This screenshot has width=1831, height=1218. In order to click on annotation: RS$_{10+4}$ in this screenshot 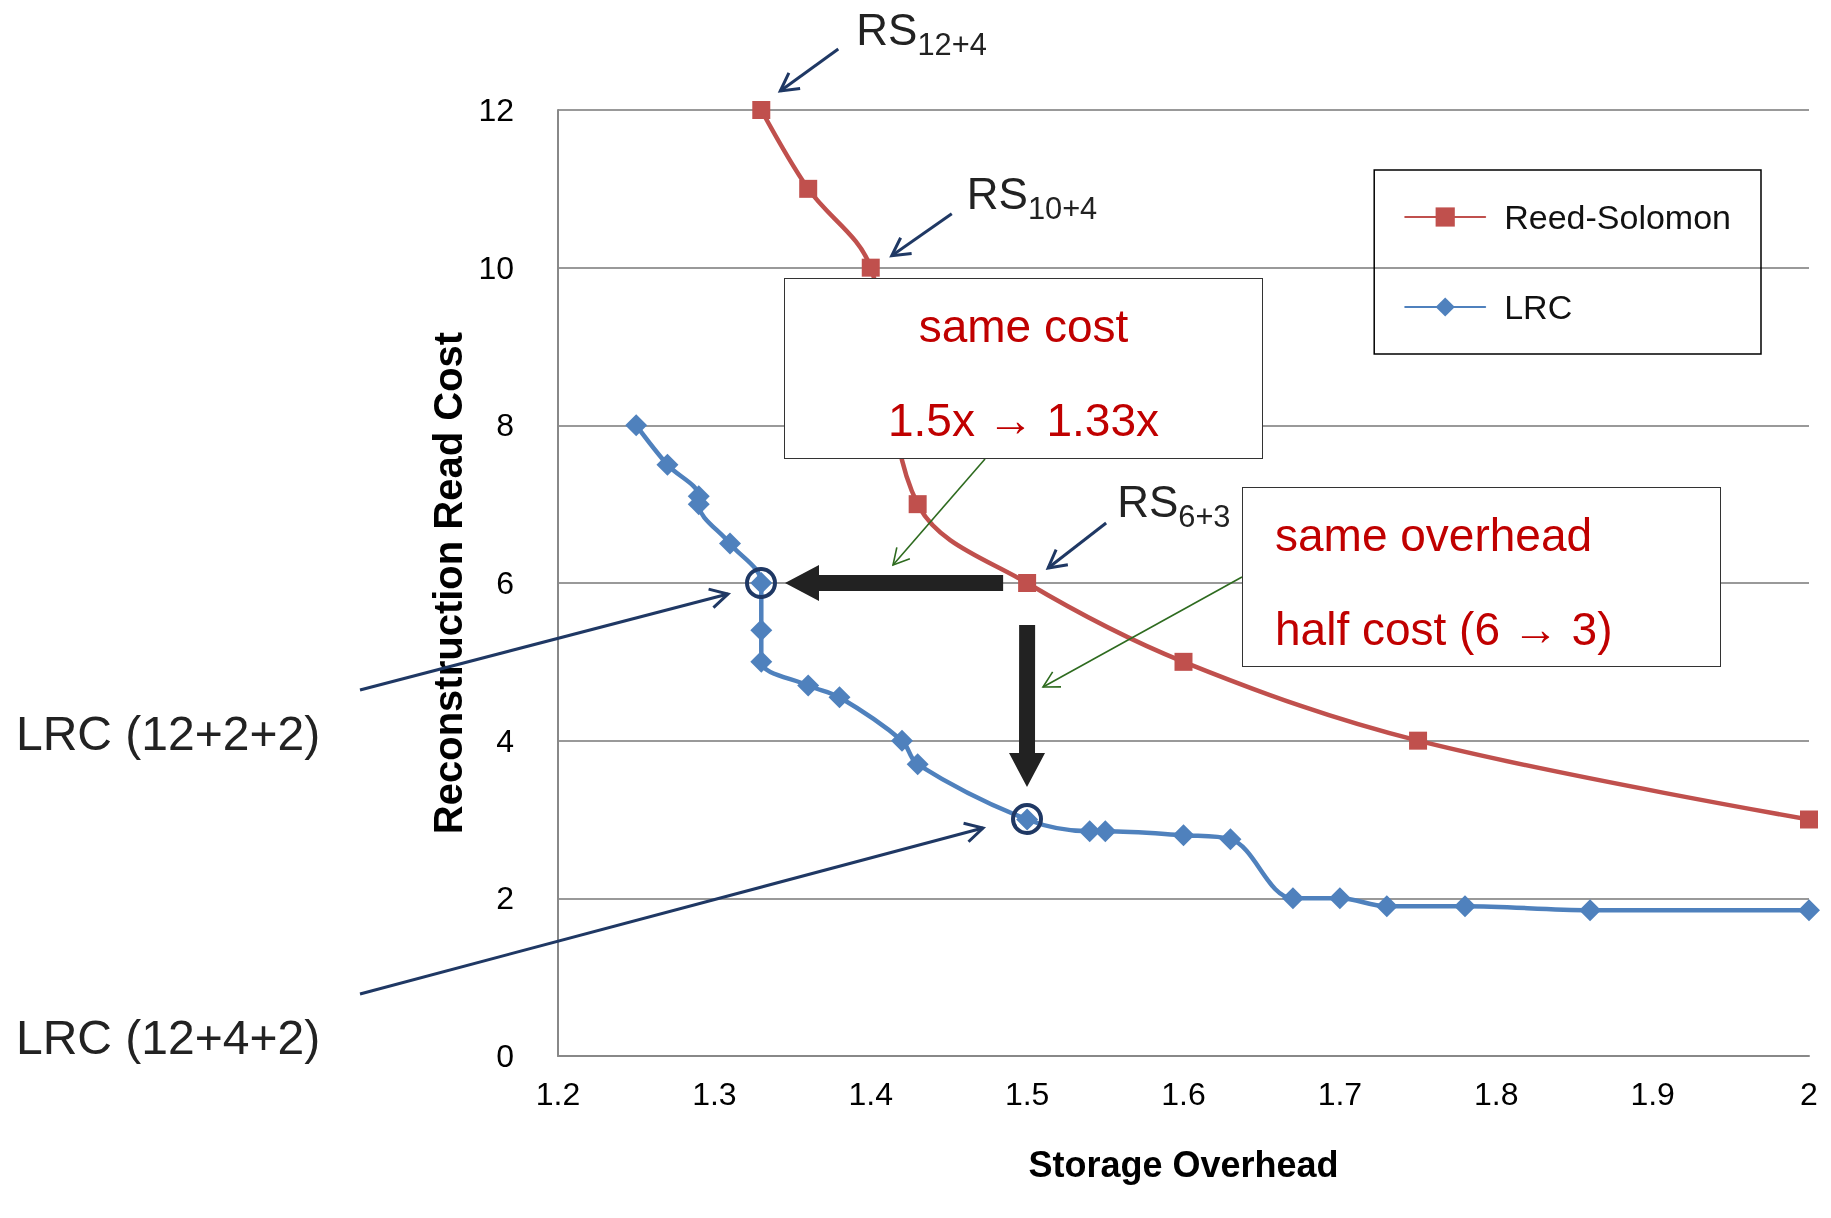, I will do `click(1032, 197)`.